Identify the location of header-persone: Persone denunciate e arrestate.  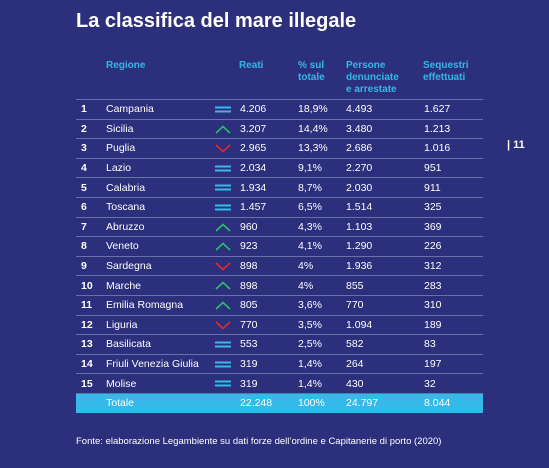
(372, 78).